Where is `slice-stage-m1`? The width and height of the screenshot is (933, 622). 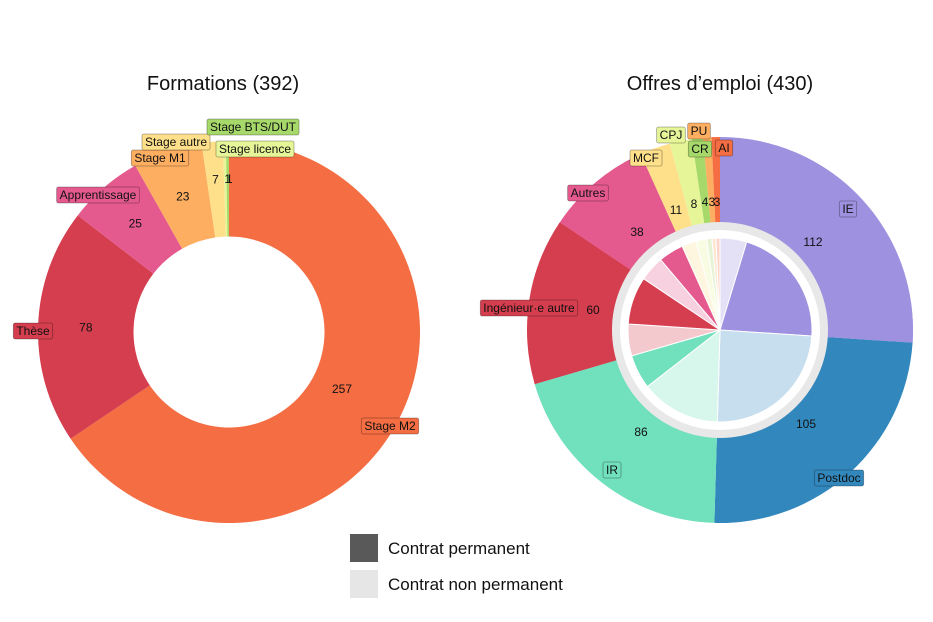 slice-stage-m1 is located at coordinates (175, 195).